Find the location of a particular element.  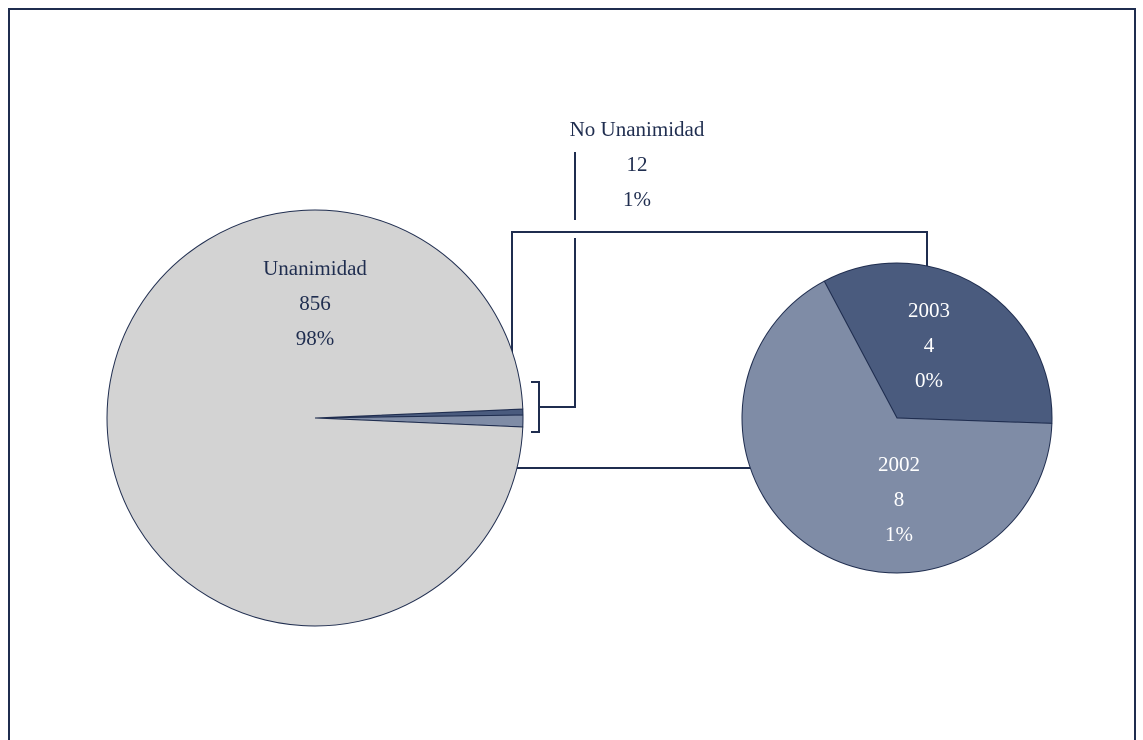

slice-name: 2003 is located at coordinates (929, 310).